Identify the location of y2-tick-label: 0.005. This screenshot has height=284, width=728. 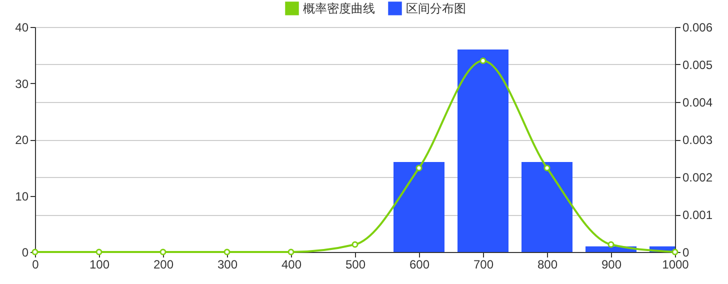
(697, 65).